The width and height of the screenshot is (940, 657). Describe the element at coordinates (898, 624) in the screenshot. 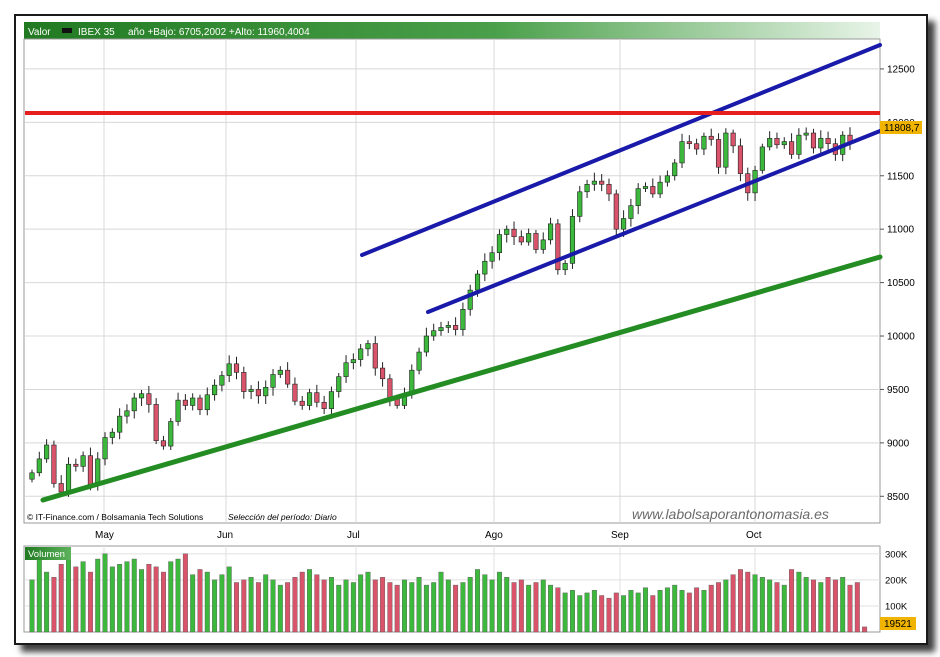

I see `volume-last-label: 19521` at that location.